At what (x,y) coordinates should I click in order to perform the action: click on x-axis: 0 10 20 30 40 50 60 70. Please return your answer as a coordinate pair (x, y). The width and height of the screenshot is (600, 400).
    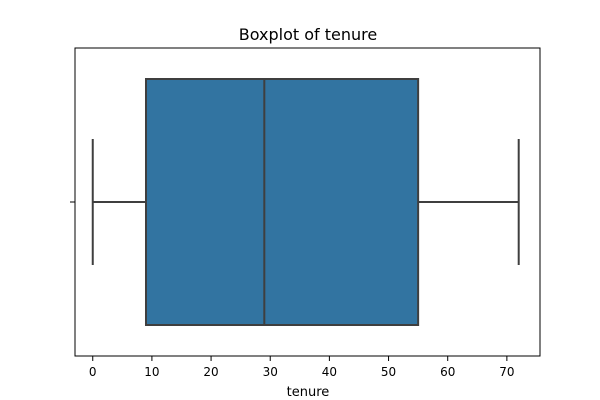
    Looking at the image, I should click on (302, 367).